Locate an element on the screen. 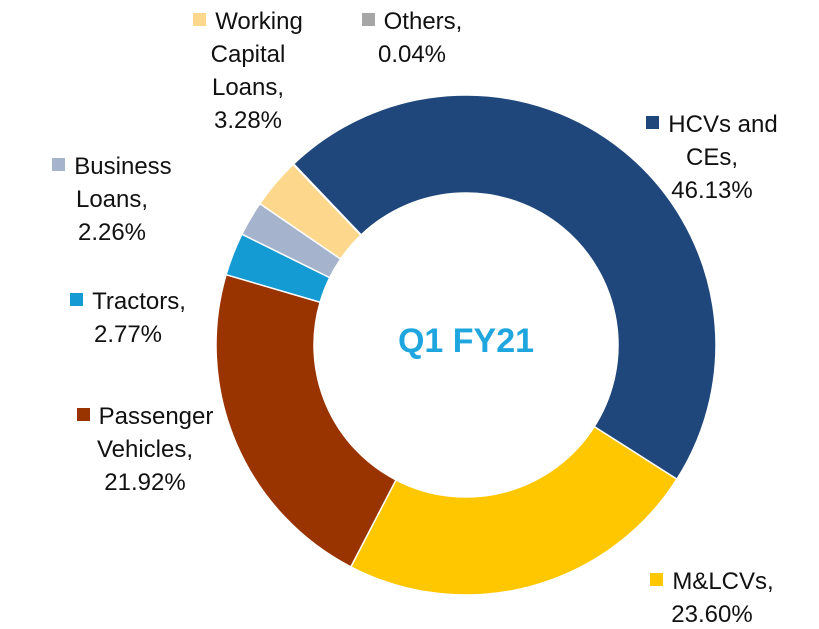 The height and width of the screenshot is (629, 819). category-label: Others, is located at coordinates (423, 21).